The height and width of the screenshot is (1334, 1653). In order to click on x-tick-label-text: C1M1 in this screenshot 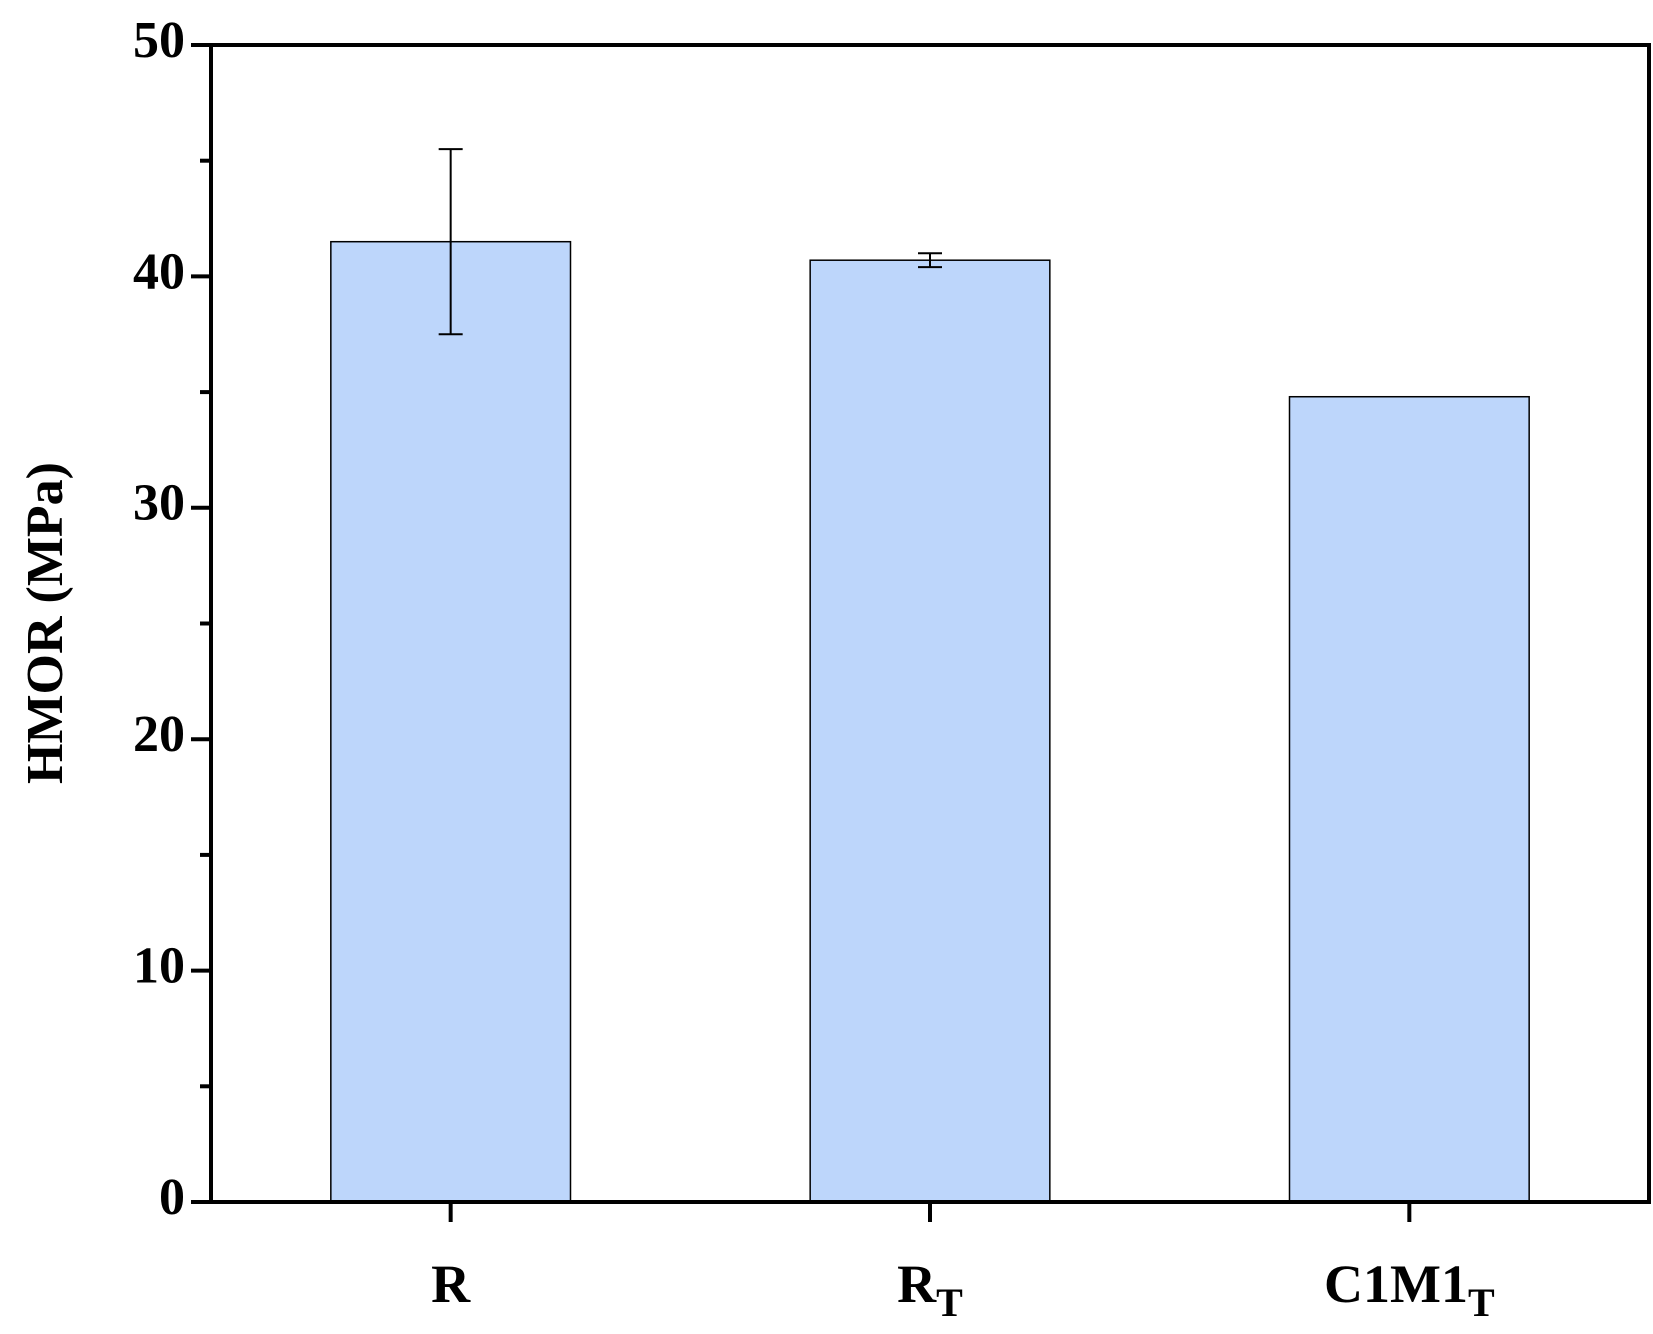, I will do `click(1396, 1284)`.